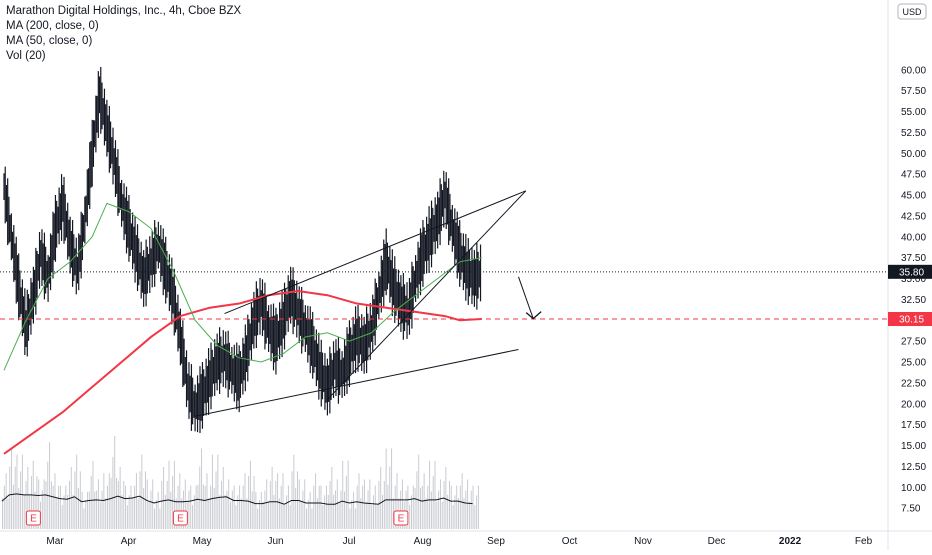 The height and width of the screenshot is (555, 932). I want to click on arrowhead, so click(533, 315).